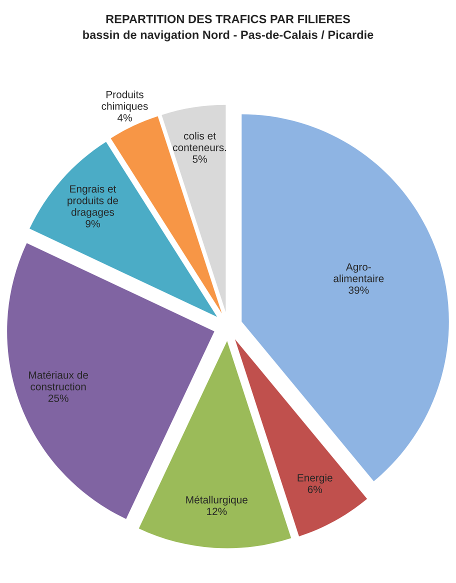 The height and width of the screenshot is (583, 456). Describe the element at coordinates (124, 118) in the screenshot. I see `data-label: 4%` at that location.